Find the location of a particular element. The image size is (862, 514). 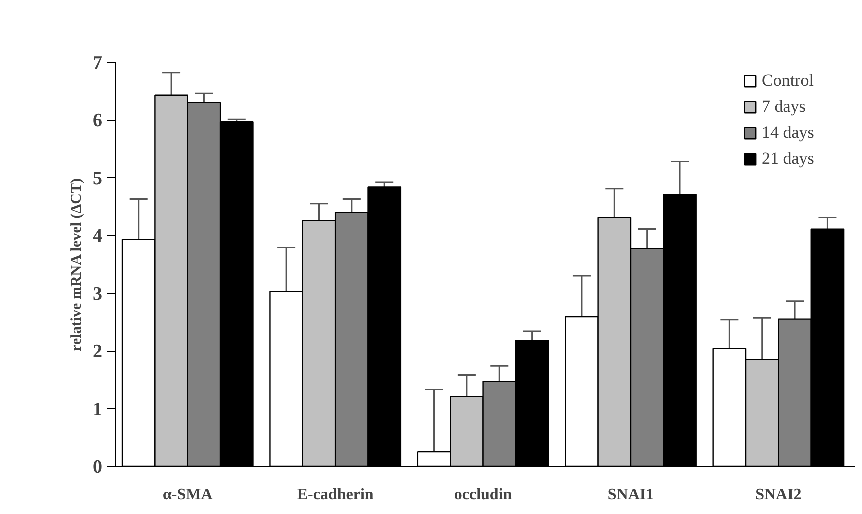

x-tick-label: E-cadherin is located at coordinates (335, 495).